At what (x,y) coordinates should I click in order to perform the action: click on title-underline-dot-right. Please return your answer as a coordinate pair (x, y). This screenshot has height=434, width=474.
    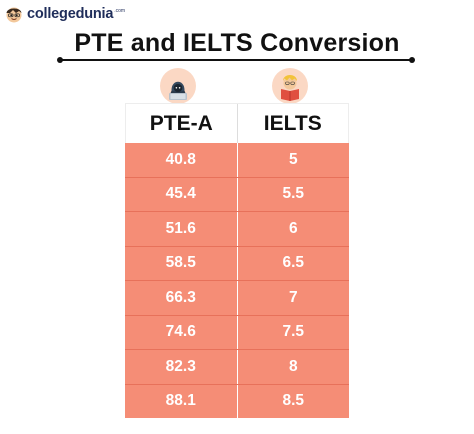
    Looking at the image, I should click on (412, 60).